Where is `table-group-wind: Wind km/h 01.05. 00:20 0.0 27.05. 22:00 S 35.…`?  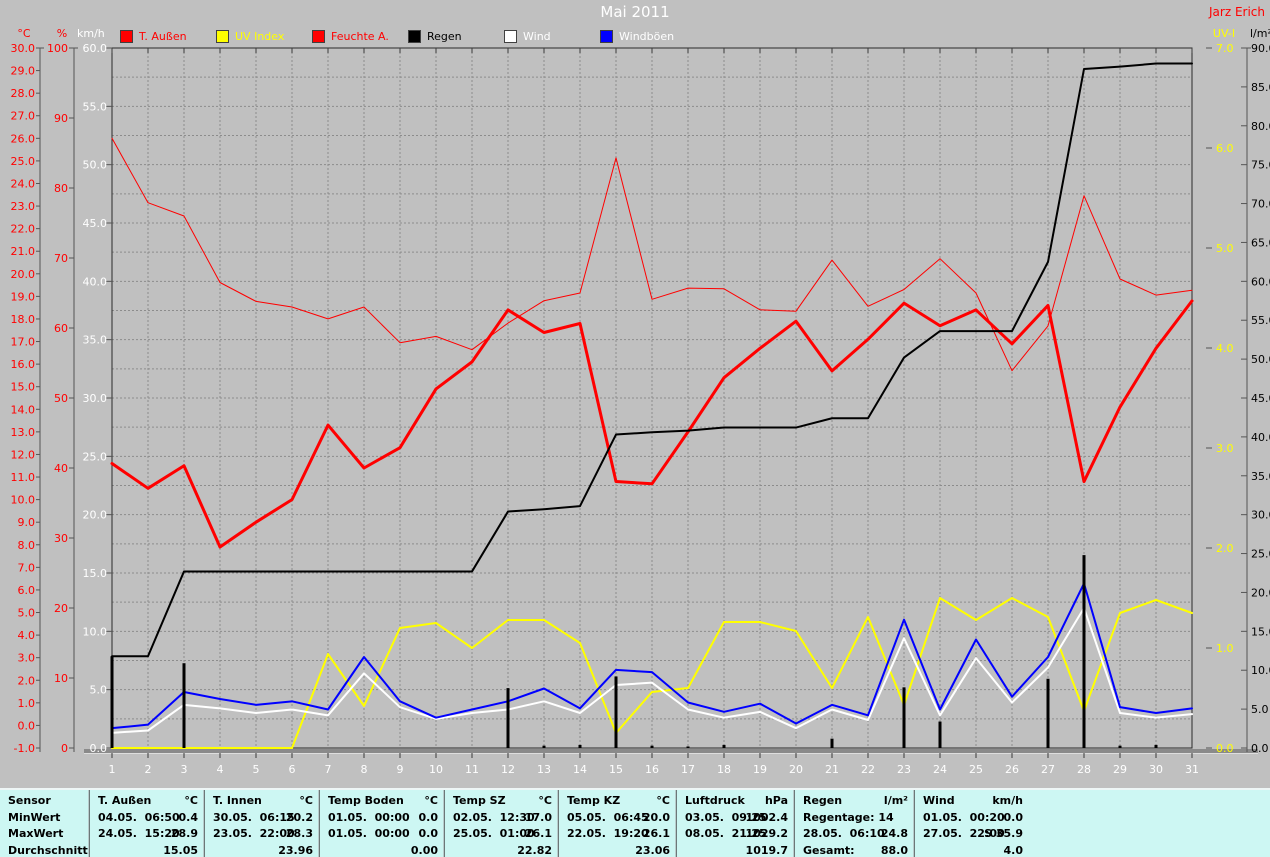
table-group-wind: Wind km/h 01.05. 00:20 0.0 27.05. 22:00 S 35.… is located at coordinates (971, 823).